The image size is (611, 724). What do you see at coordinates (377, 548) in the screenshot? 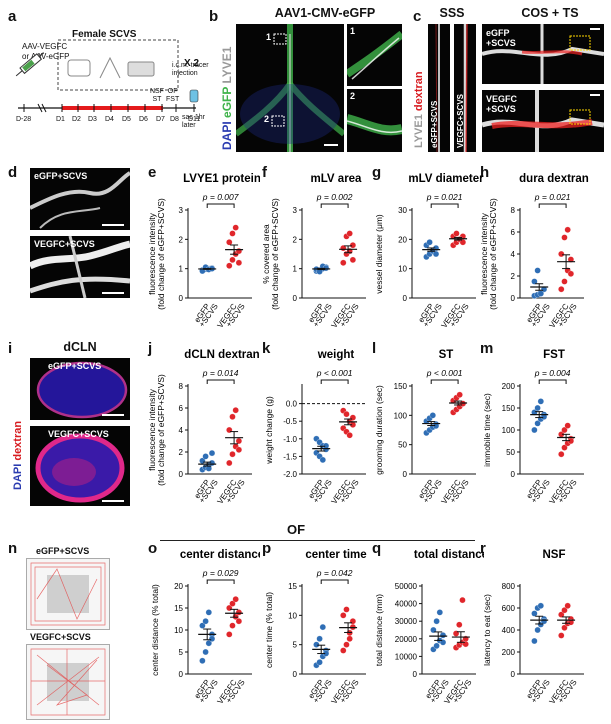
I see `panel-letter-q: q` at bounding box center [377, 548].